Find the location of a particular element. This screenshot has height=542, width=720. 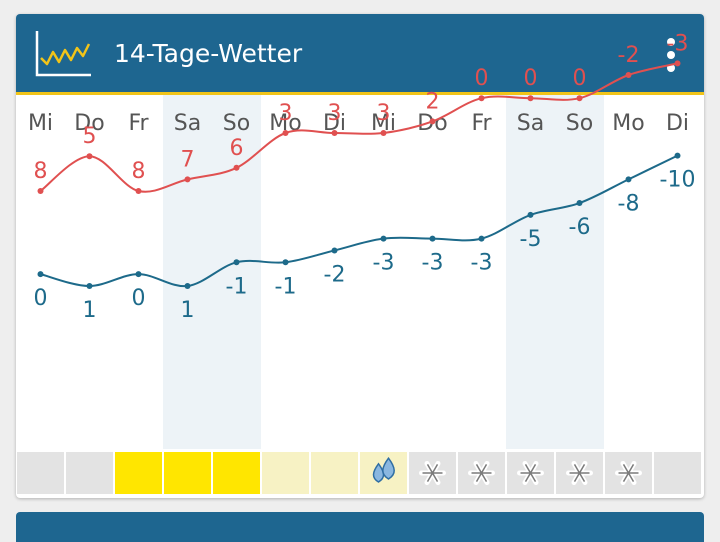

min-temp-label: -6 is located at coordinates (580, 227).